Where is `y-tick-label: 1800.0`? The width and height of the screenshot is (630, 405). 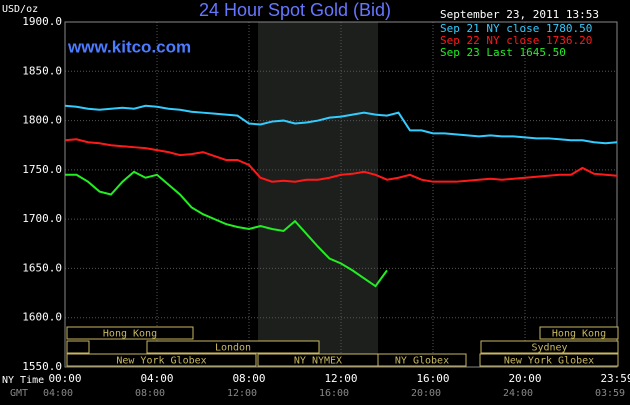 y-tick-label: 1800.0 is located at coordinates (42, 120).